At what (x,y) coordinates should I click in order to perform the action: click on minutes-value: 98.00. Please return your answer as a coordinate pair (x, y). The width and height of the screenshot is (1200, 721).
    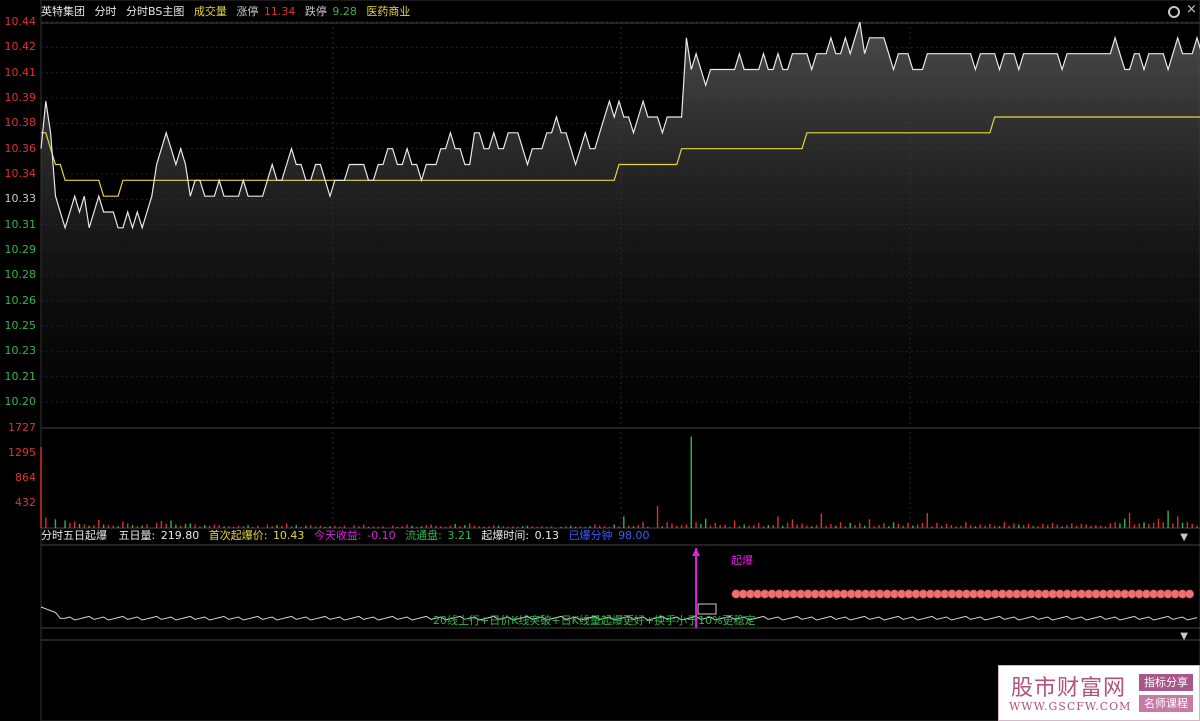
    Looking at the image, I should click on (634, 535).